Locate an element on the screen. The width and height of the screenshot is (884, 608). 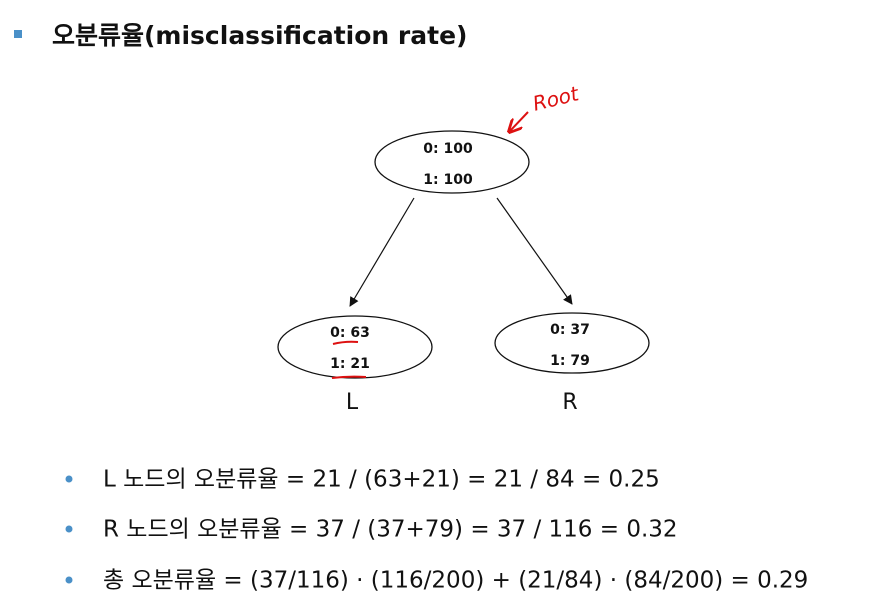
slide-title: 오분류율(misclassification rate) is located at coordinates (259, 35).